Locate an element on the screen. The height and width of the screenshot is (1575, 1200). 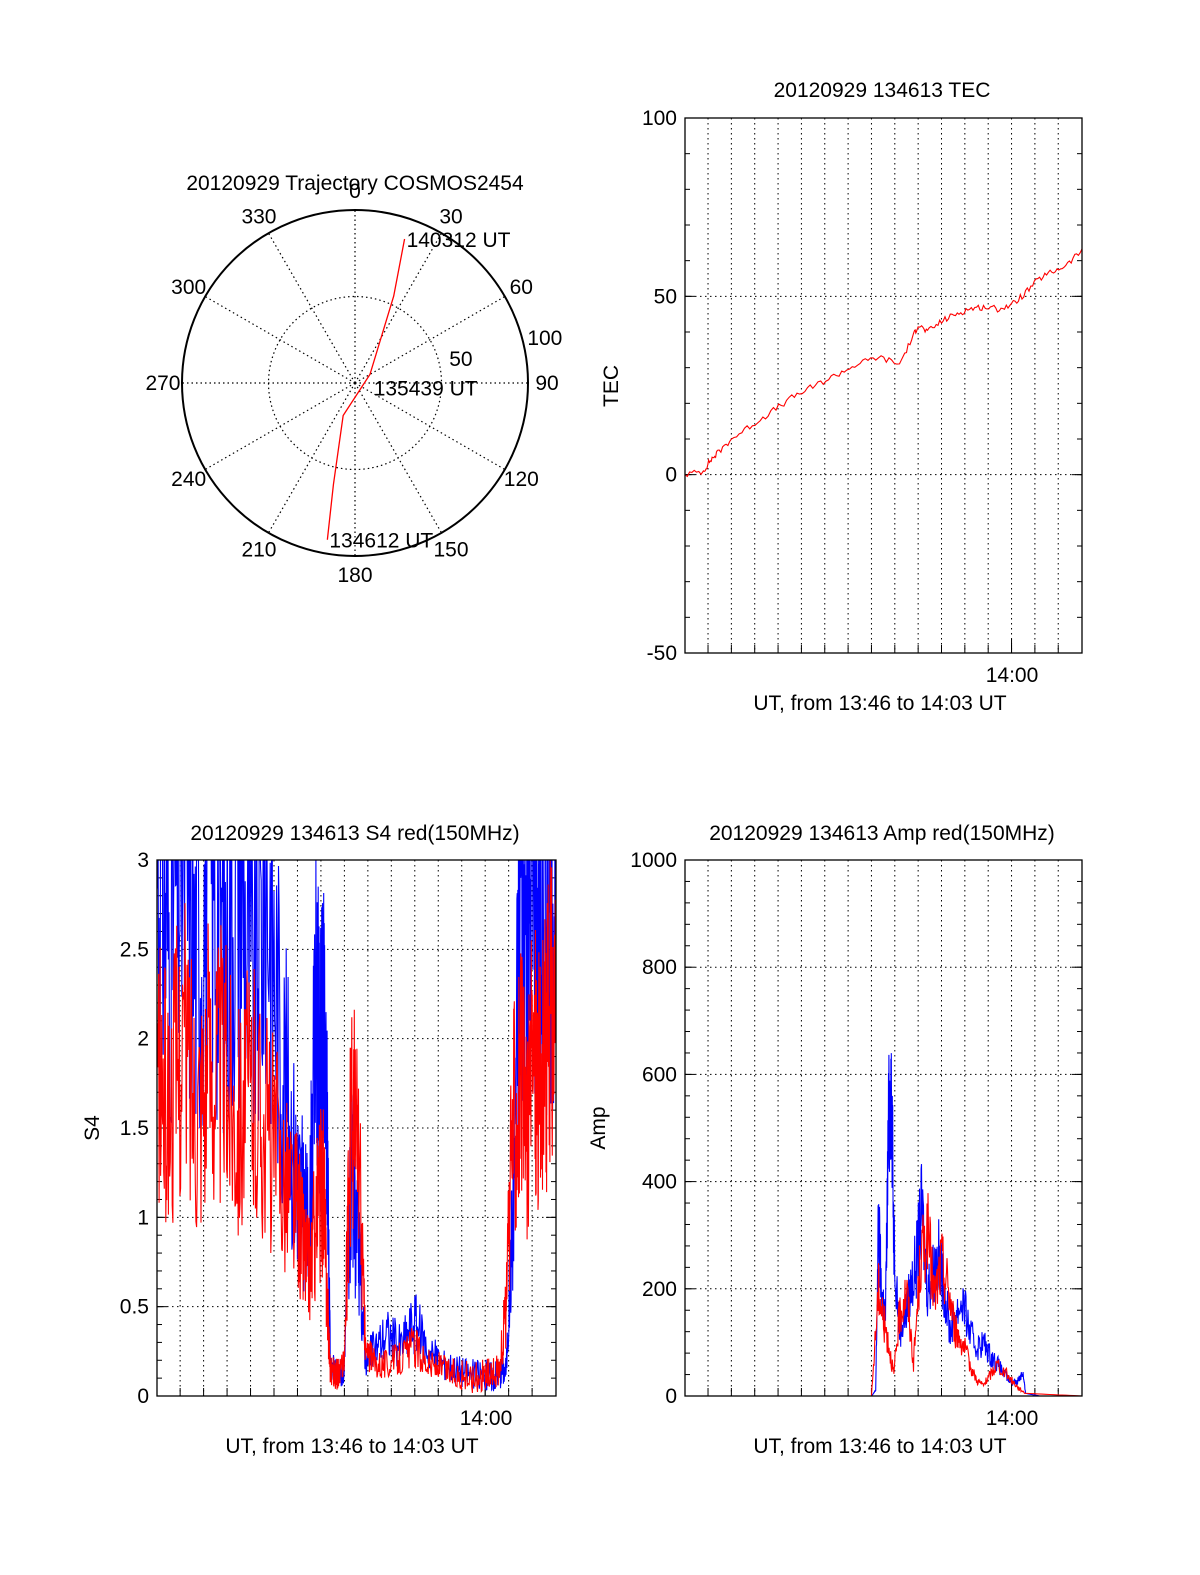
y-tick-label: 200 is located at coordinates (659, 1289).